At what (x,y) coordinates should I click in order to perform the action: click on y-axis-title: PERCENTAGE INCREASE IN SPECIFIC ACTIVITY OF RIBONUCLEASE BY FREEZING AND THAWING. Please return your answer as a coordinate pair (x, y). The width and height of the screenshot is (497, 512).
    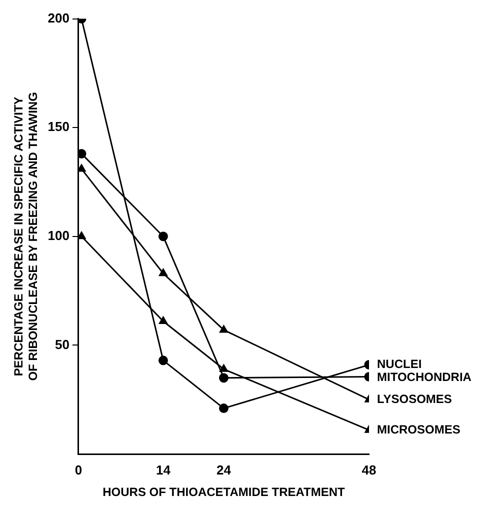
    Looking at the image, I should click on (26, 236).